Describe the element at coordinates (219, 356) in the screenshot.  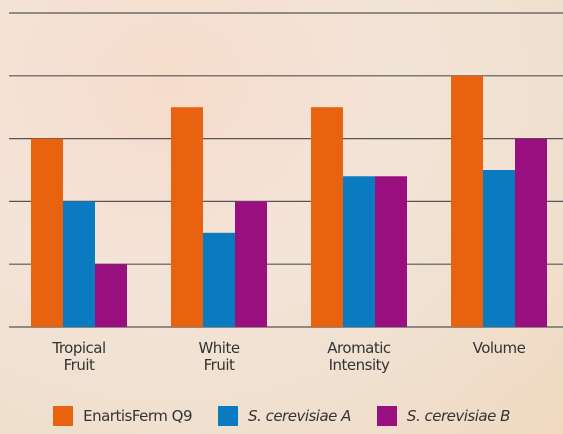
I see `x-tick-label: White Fruit` at that location.